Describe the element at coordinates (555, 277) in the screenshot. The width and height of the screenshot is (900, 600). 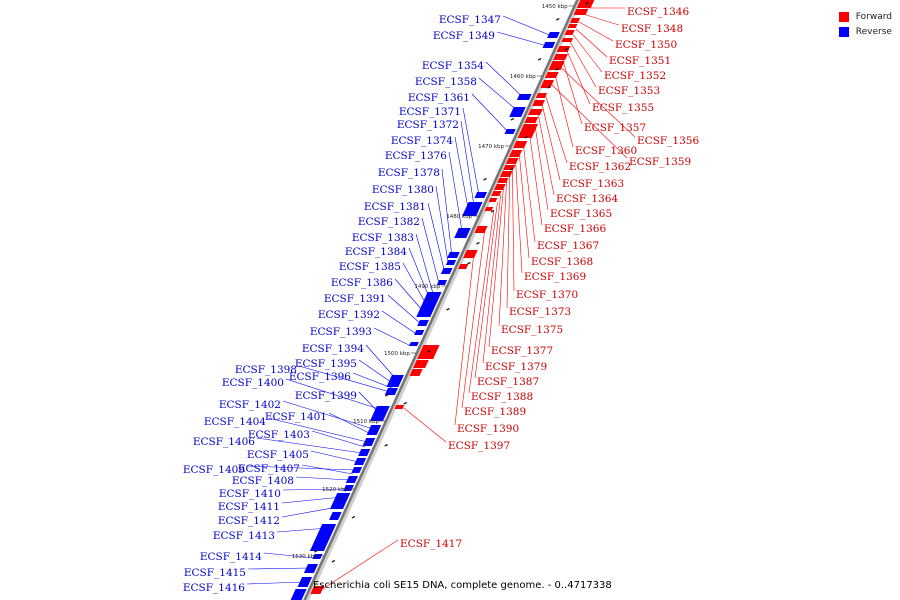
I see `gene-label-ecsf-1369: ECSF_1369` at that location.